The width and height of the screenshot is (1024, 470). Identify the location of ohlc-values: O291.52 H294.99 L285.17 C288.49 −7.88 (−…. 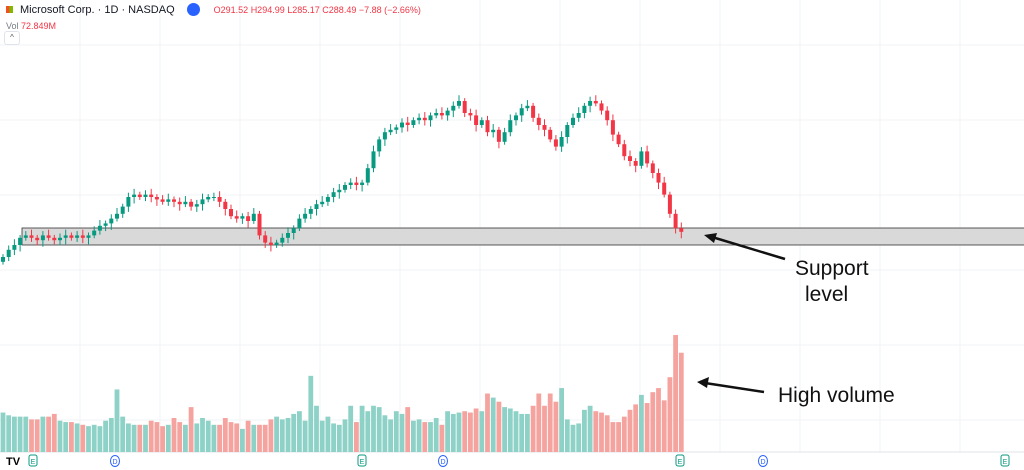
(317, 10).